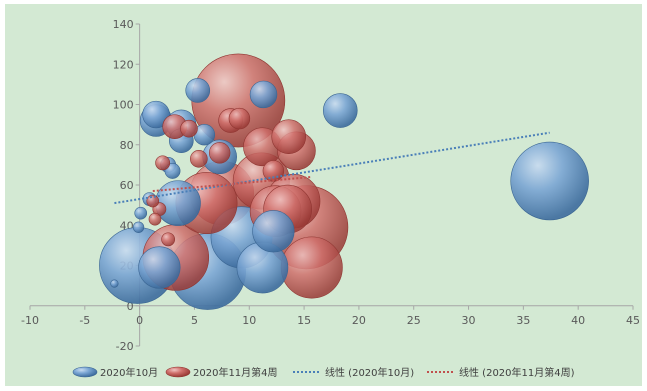  Describe the element at coordinates (123, 64) in the screenshot. I see `y-tick-label: 120` at that location.